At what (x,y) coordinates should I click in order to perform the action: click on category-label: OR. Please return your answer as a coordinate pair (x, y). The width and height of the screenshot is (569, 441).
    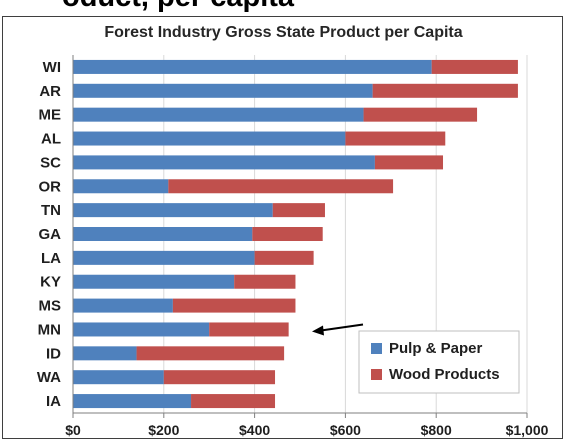
    Looking at the image, I should click on (50, 186).